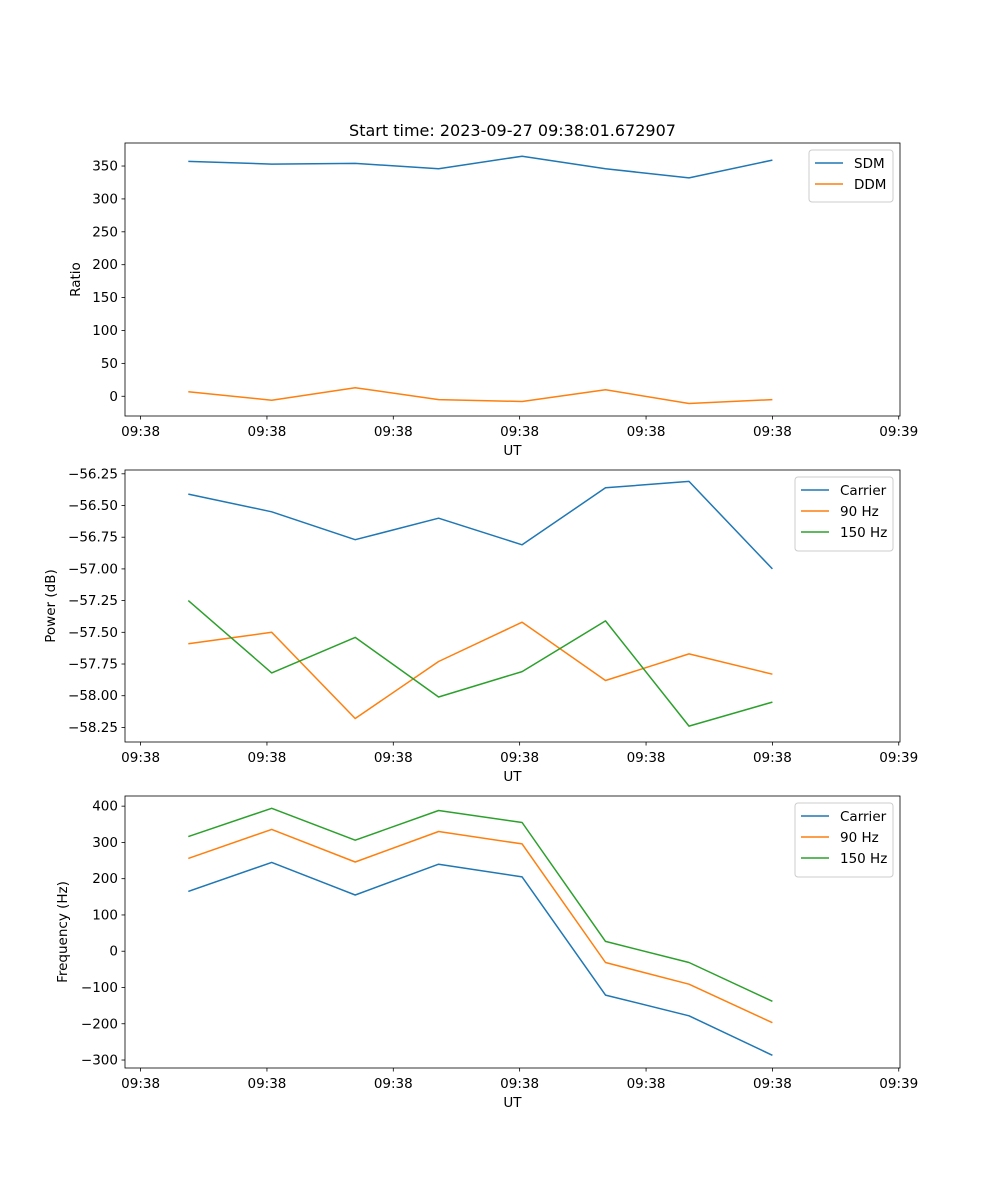 The width and height of the screenshot is (1000, 1200). Describe the element at coordinates (870, 185) in the screenshot. I see `legend-label: DDM` at that location.